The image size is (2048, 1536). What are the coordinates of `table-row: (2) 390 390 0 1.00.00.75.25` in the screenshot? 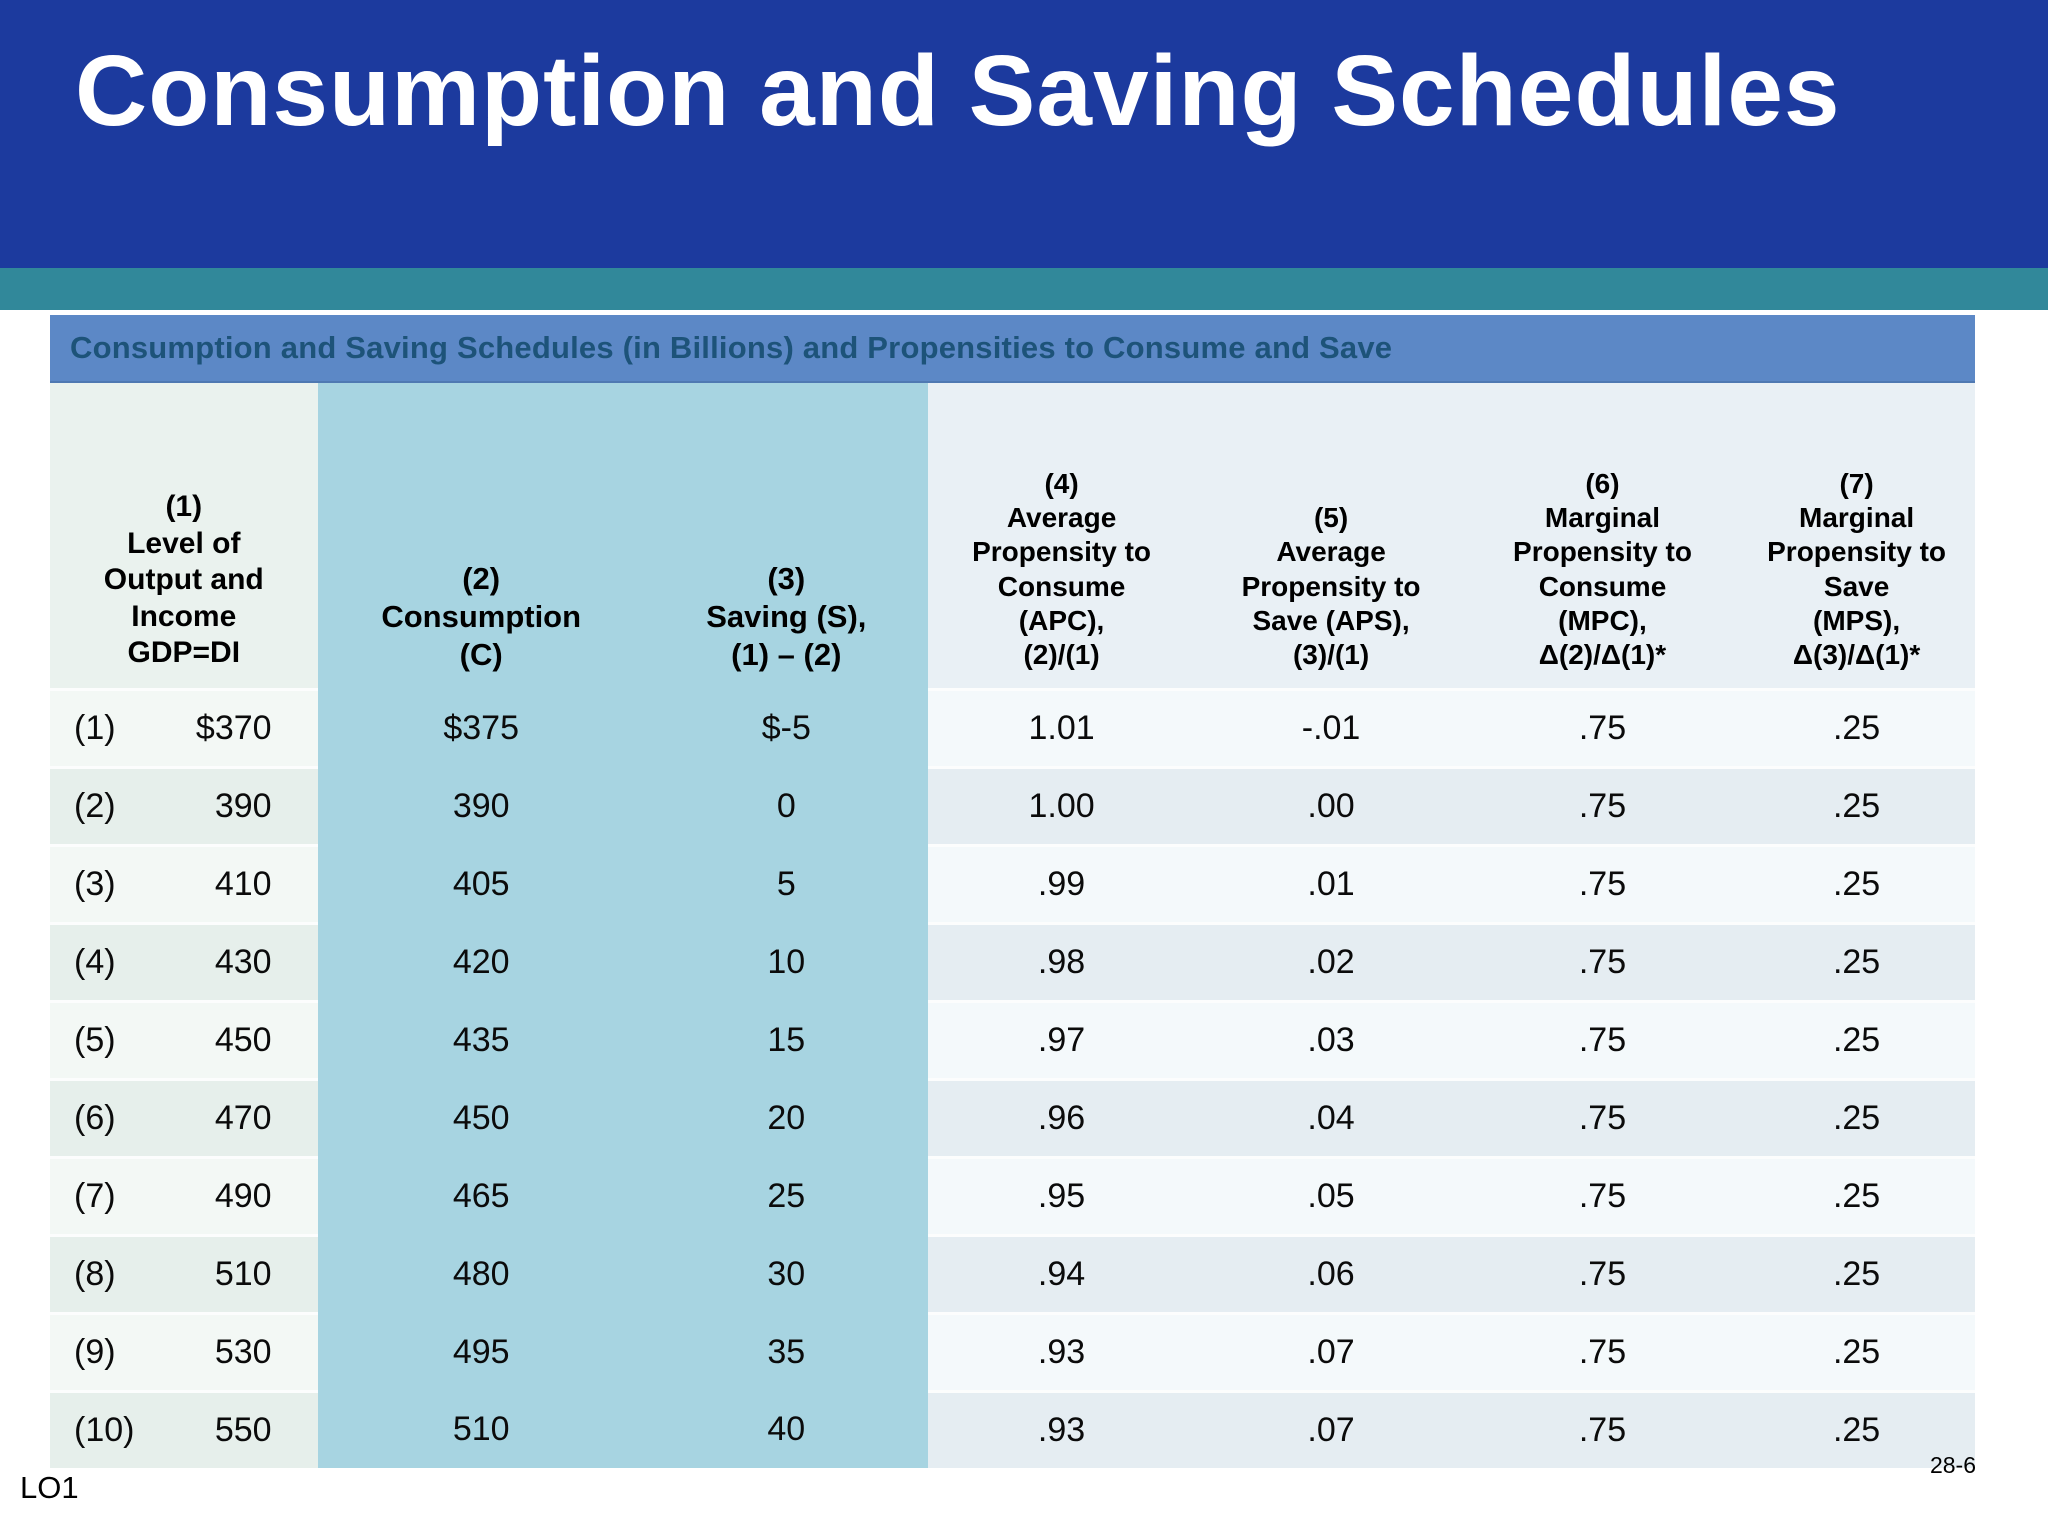 It's located at (1012, 806).